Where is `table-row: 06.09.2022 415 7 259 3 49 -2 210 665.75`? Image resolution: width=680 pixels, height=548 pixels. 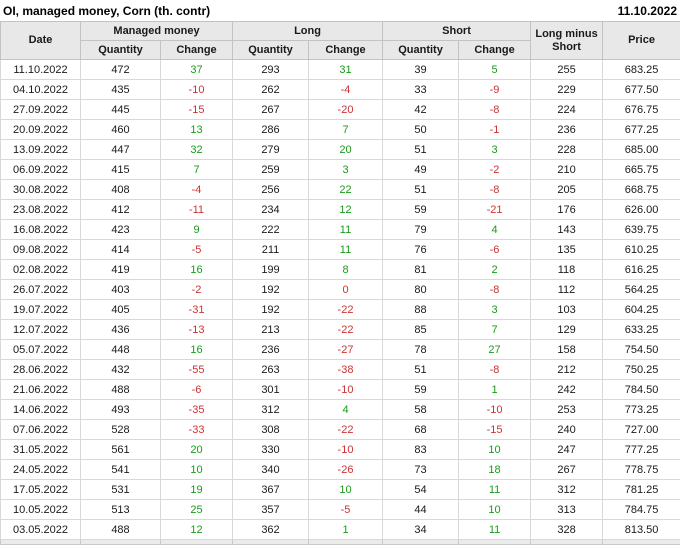 table-row: 06.09.2022 415 7 259 3 49 -2 210 665.75 is located at coordinates (340, 169).